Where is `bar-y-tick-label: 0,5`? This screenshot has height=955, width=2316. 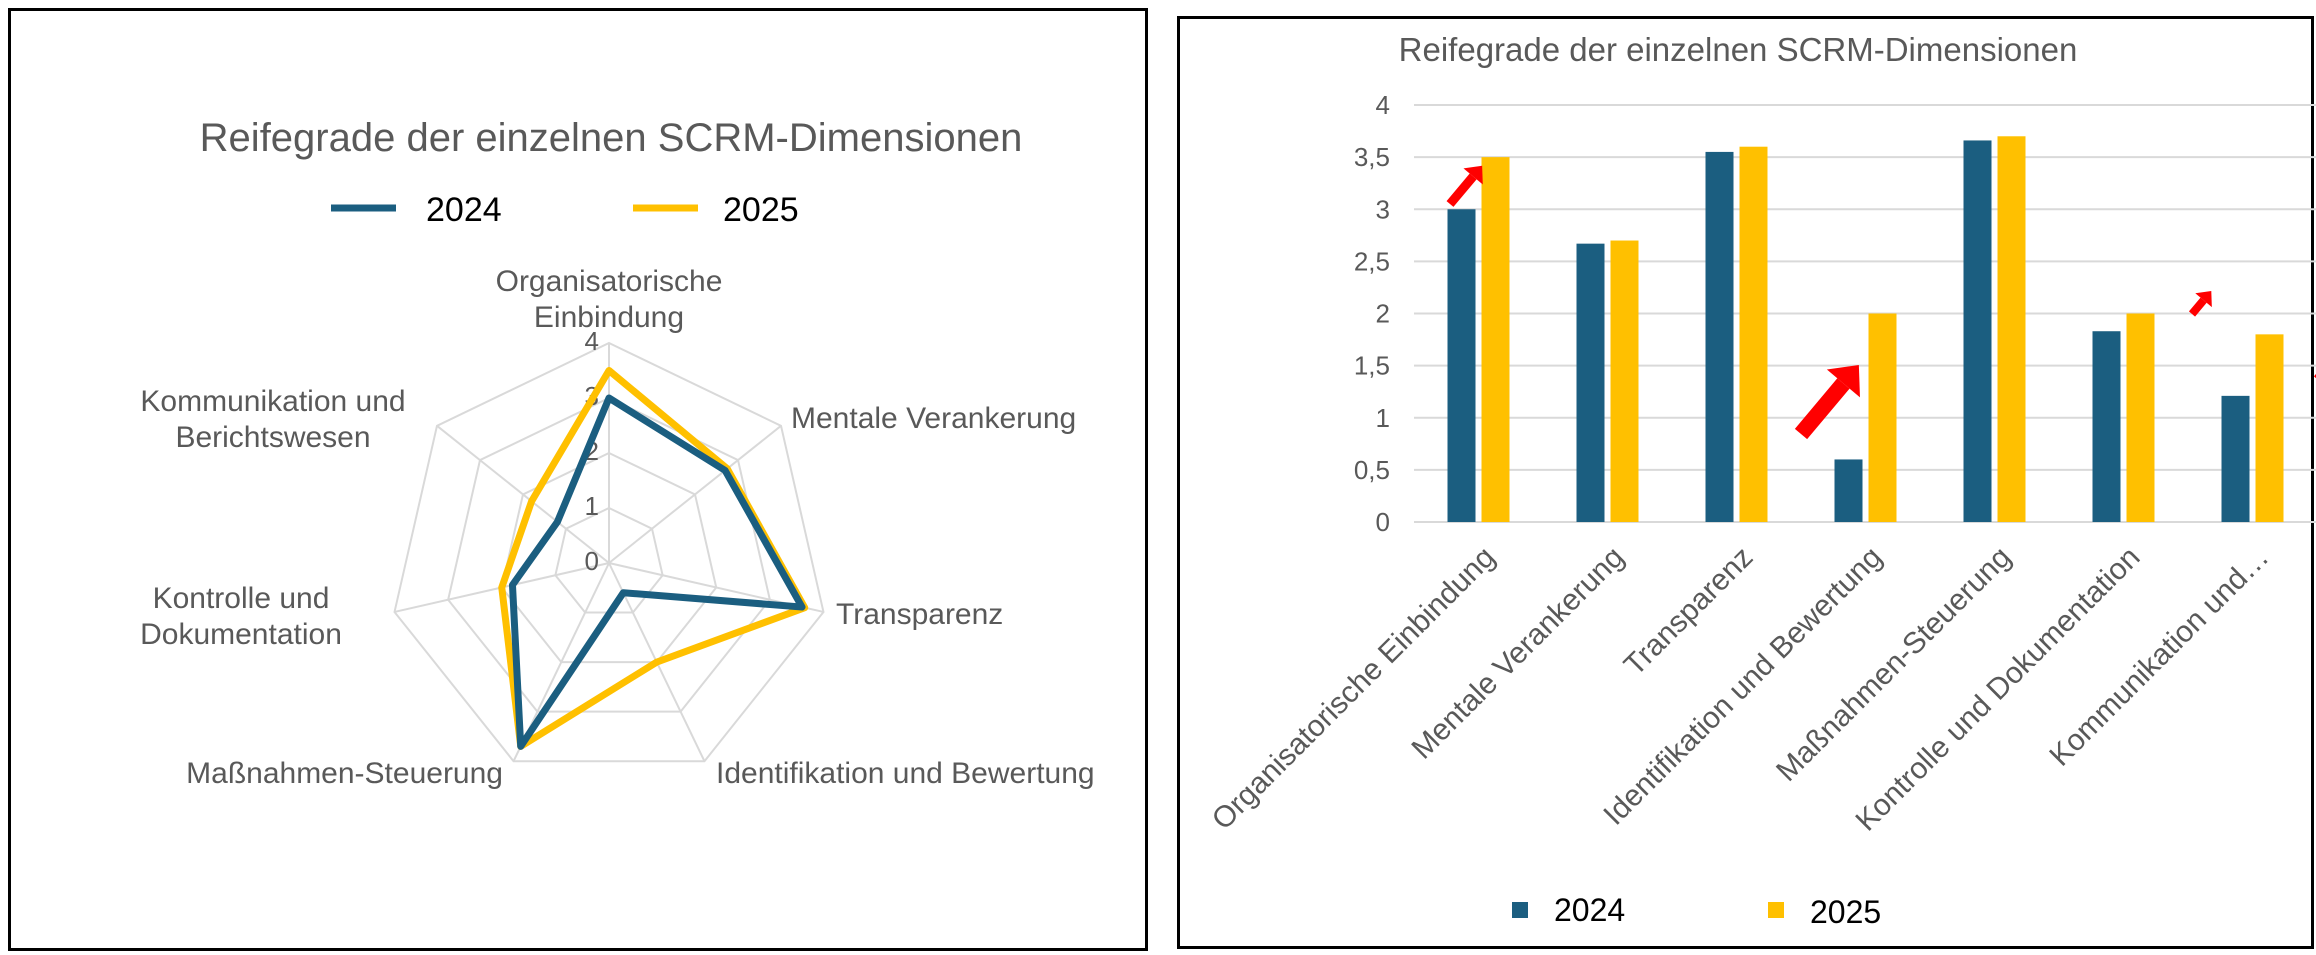 bar-y-tick-label: 0,5 is located at coordinates (1372, 470).